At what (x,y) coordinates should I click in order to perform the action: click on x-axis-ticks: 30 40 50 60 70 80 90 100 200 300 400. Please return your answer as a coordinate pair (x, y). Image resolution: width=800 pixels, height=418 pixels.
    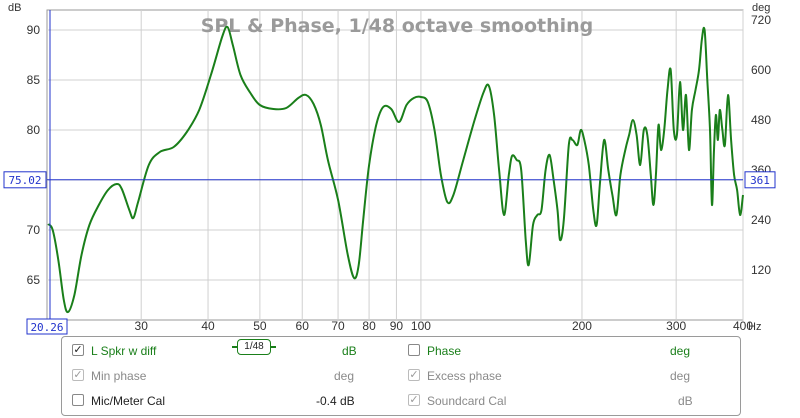
    Looking at the image, I should click on (444, 326).